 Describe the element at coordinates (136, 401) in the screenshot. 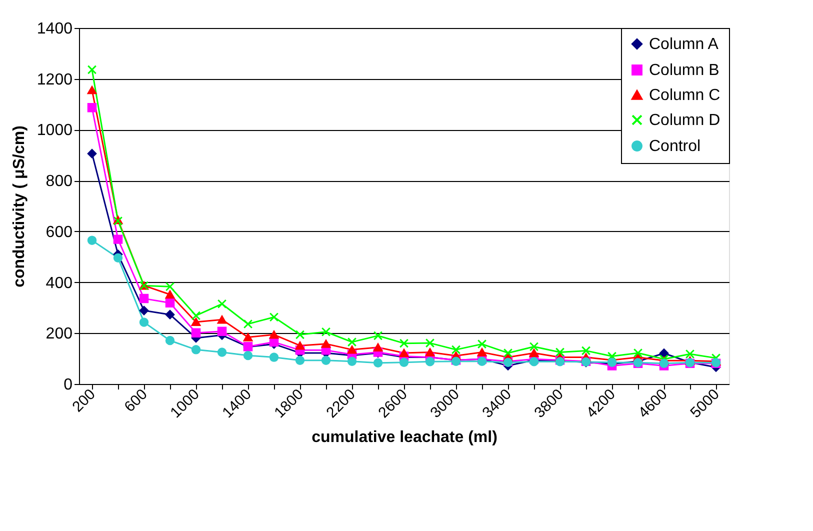

I see `x-tick-label: 600` at that location.